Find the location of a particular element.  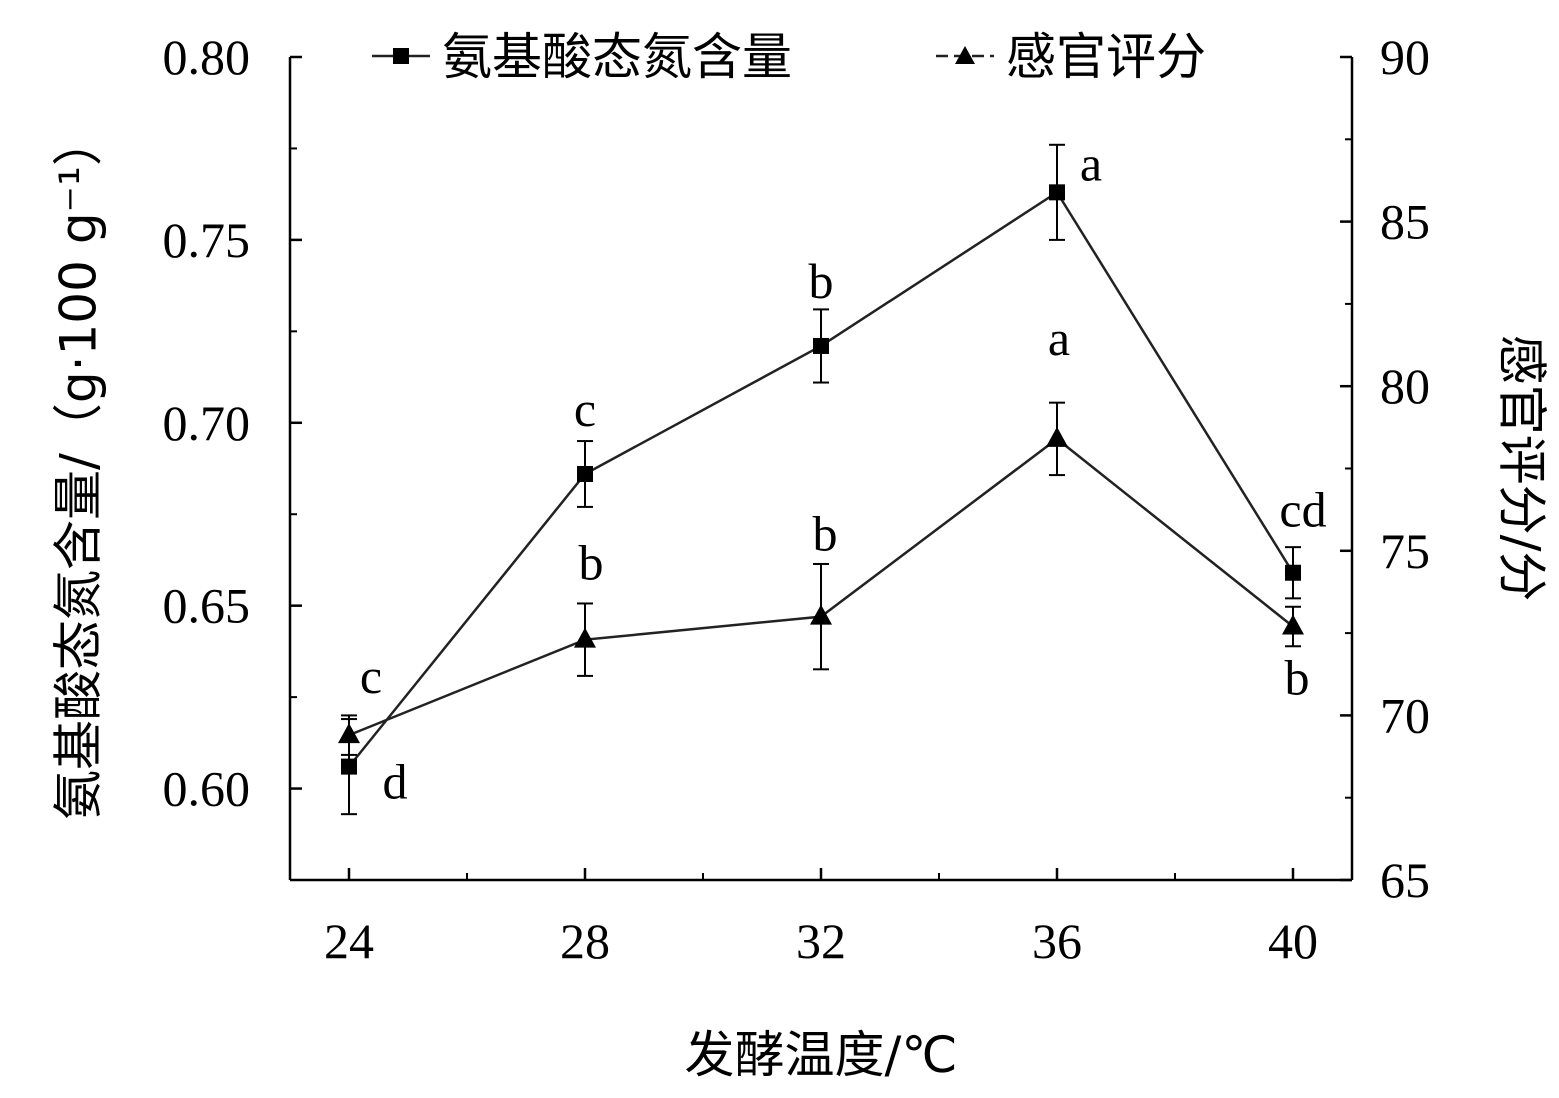

left-y-axis-title: 氨基酸态氮含量/（g·100 g⁻¹） is located at coordinates (79, 468).